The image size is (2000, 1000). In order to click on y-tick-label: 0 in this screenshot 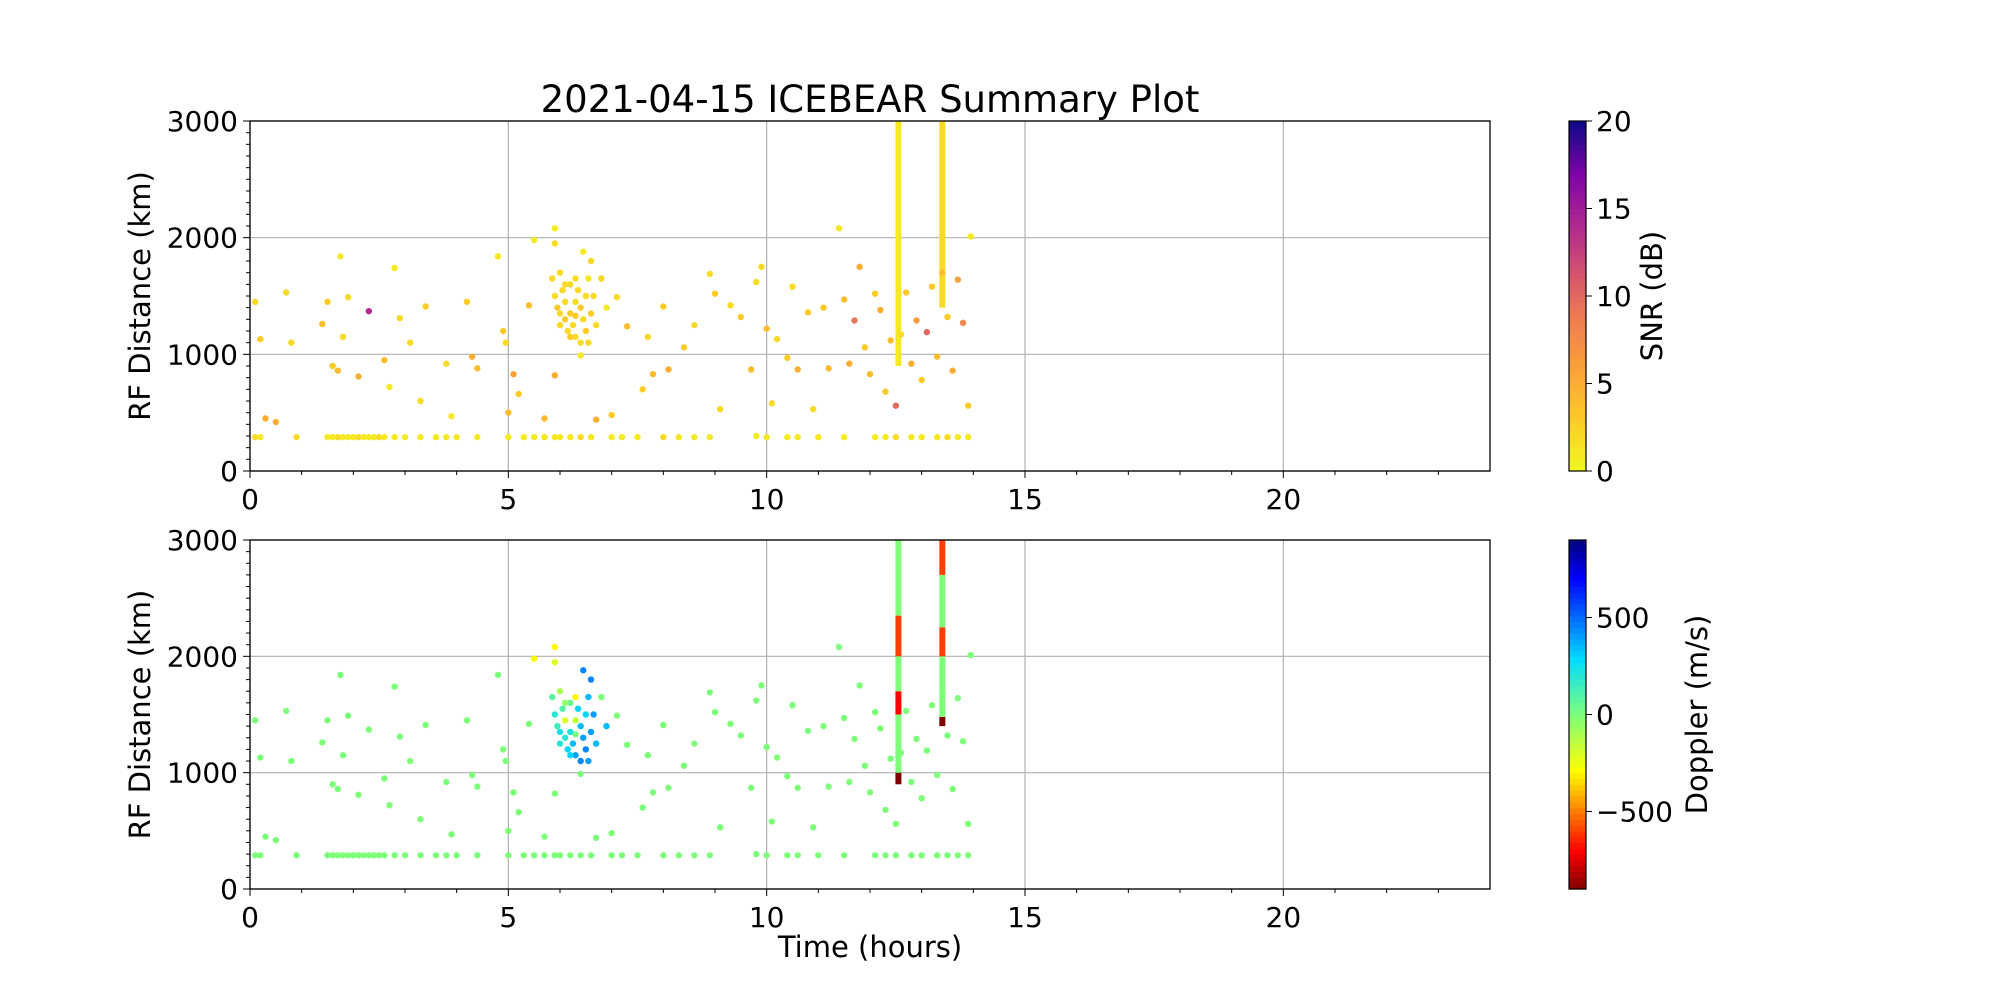, I will do `click(229, 471)`.